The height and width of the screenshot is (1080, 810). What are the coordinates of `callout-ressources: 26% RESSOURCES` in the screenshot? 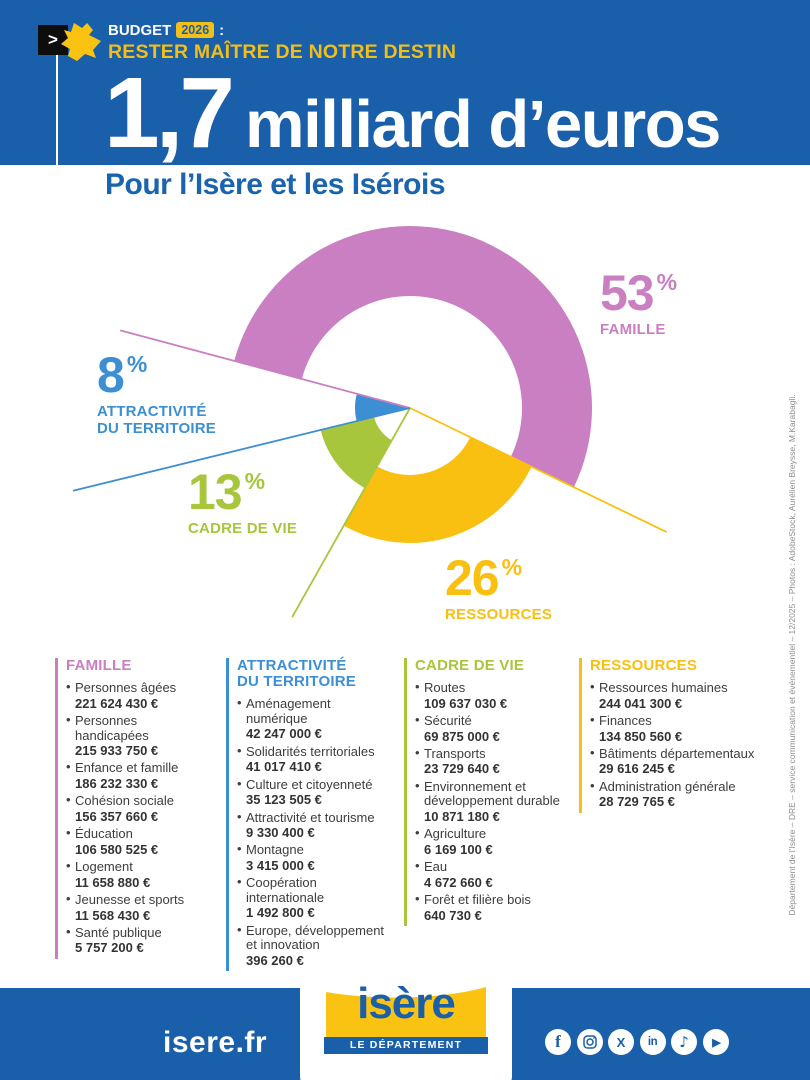 It's located at (498, 588).